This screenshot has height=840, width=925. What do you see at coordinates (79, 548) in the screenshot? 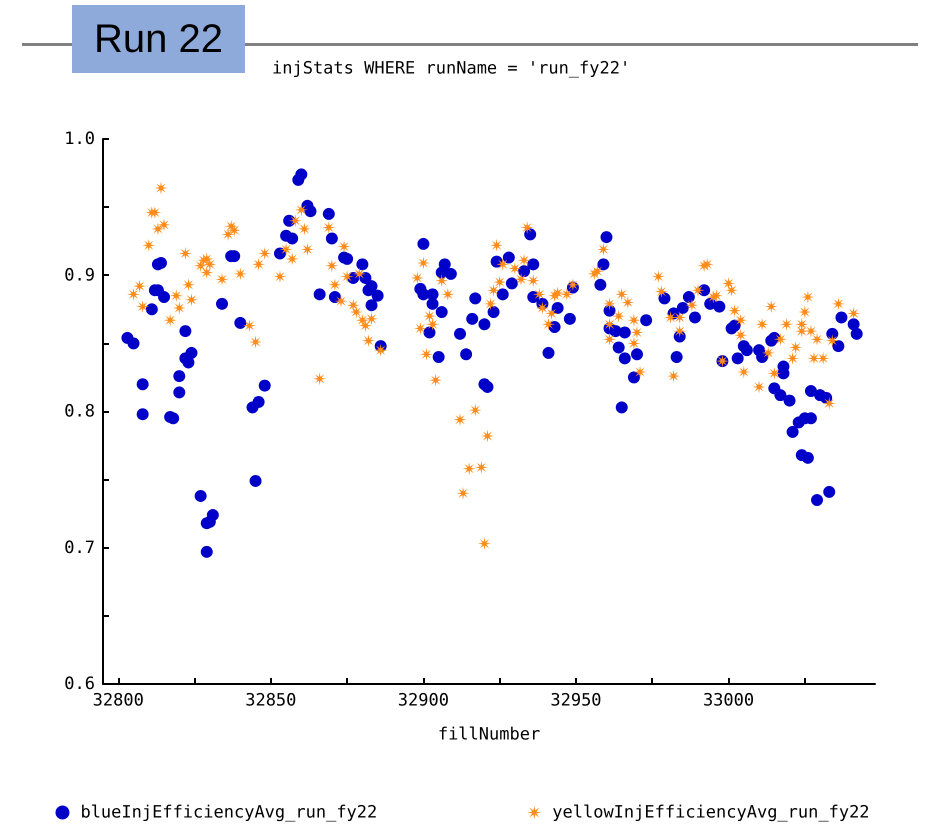
I see `y-tick-label: 0.7` at bounding box center [79, 548].